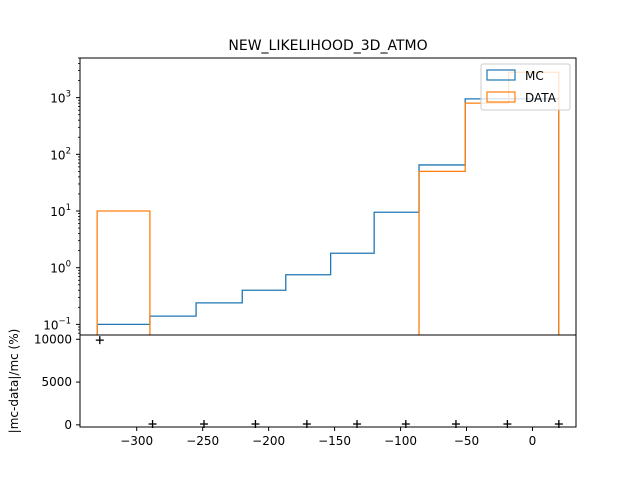 This screenshot has height=480, width=640. I want to click on x-tick-label: −50, so click(466, 441).